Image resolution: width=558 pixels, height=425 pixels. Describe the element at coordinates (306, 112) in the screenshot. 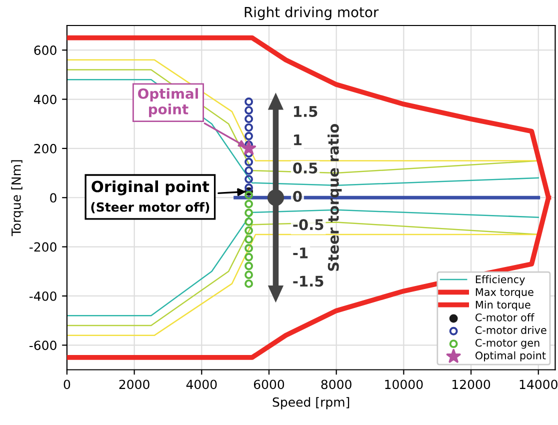

I see `annotation: 1.5` at that location.